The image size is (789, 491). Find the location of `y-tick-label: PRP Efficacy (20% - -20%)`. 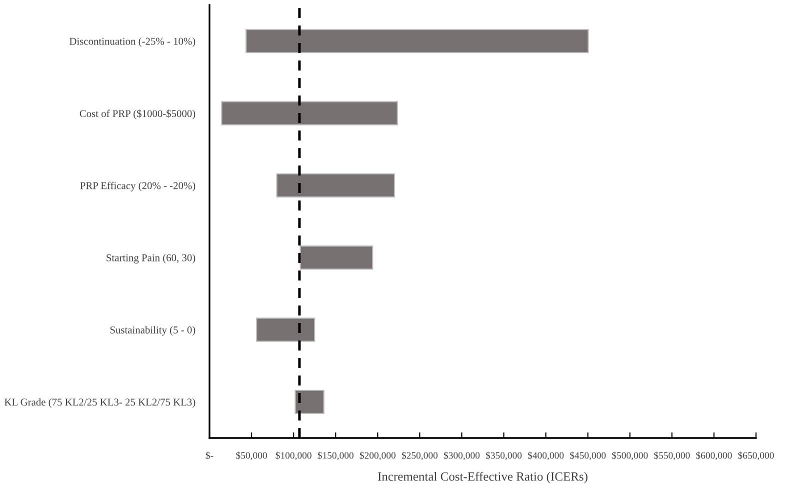

y-tick-label: PRP Efficacy (20% - -20%) is located at coordinates (138, 187).